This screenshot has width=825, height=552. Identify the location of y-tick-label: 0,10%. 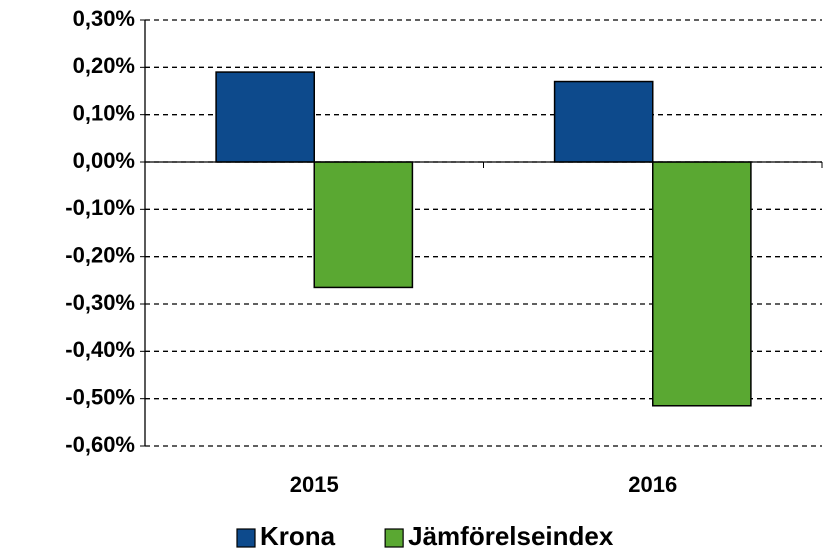
(104, 112).